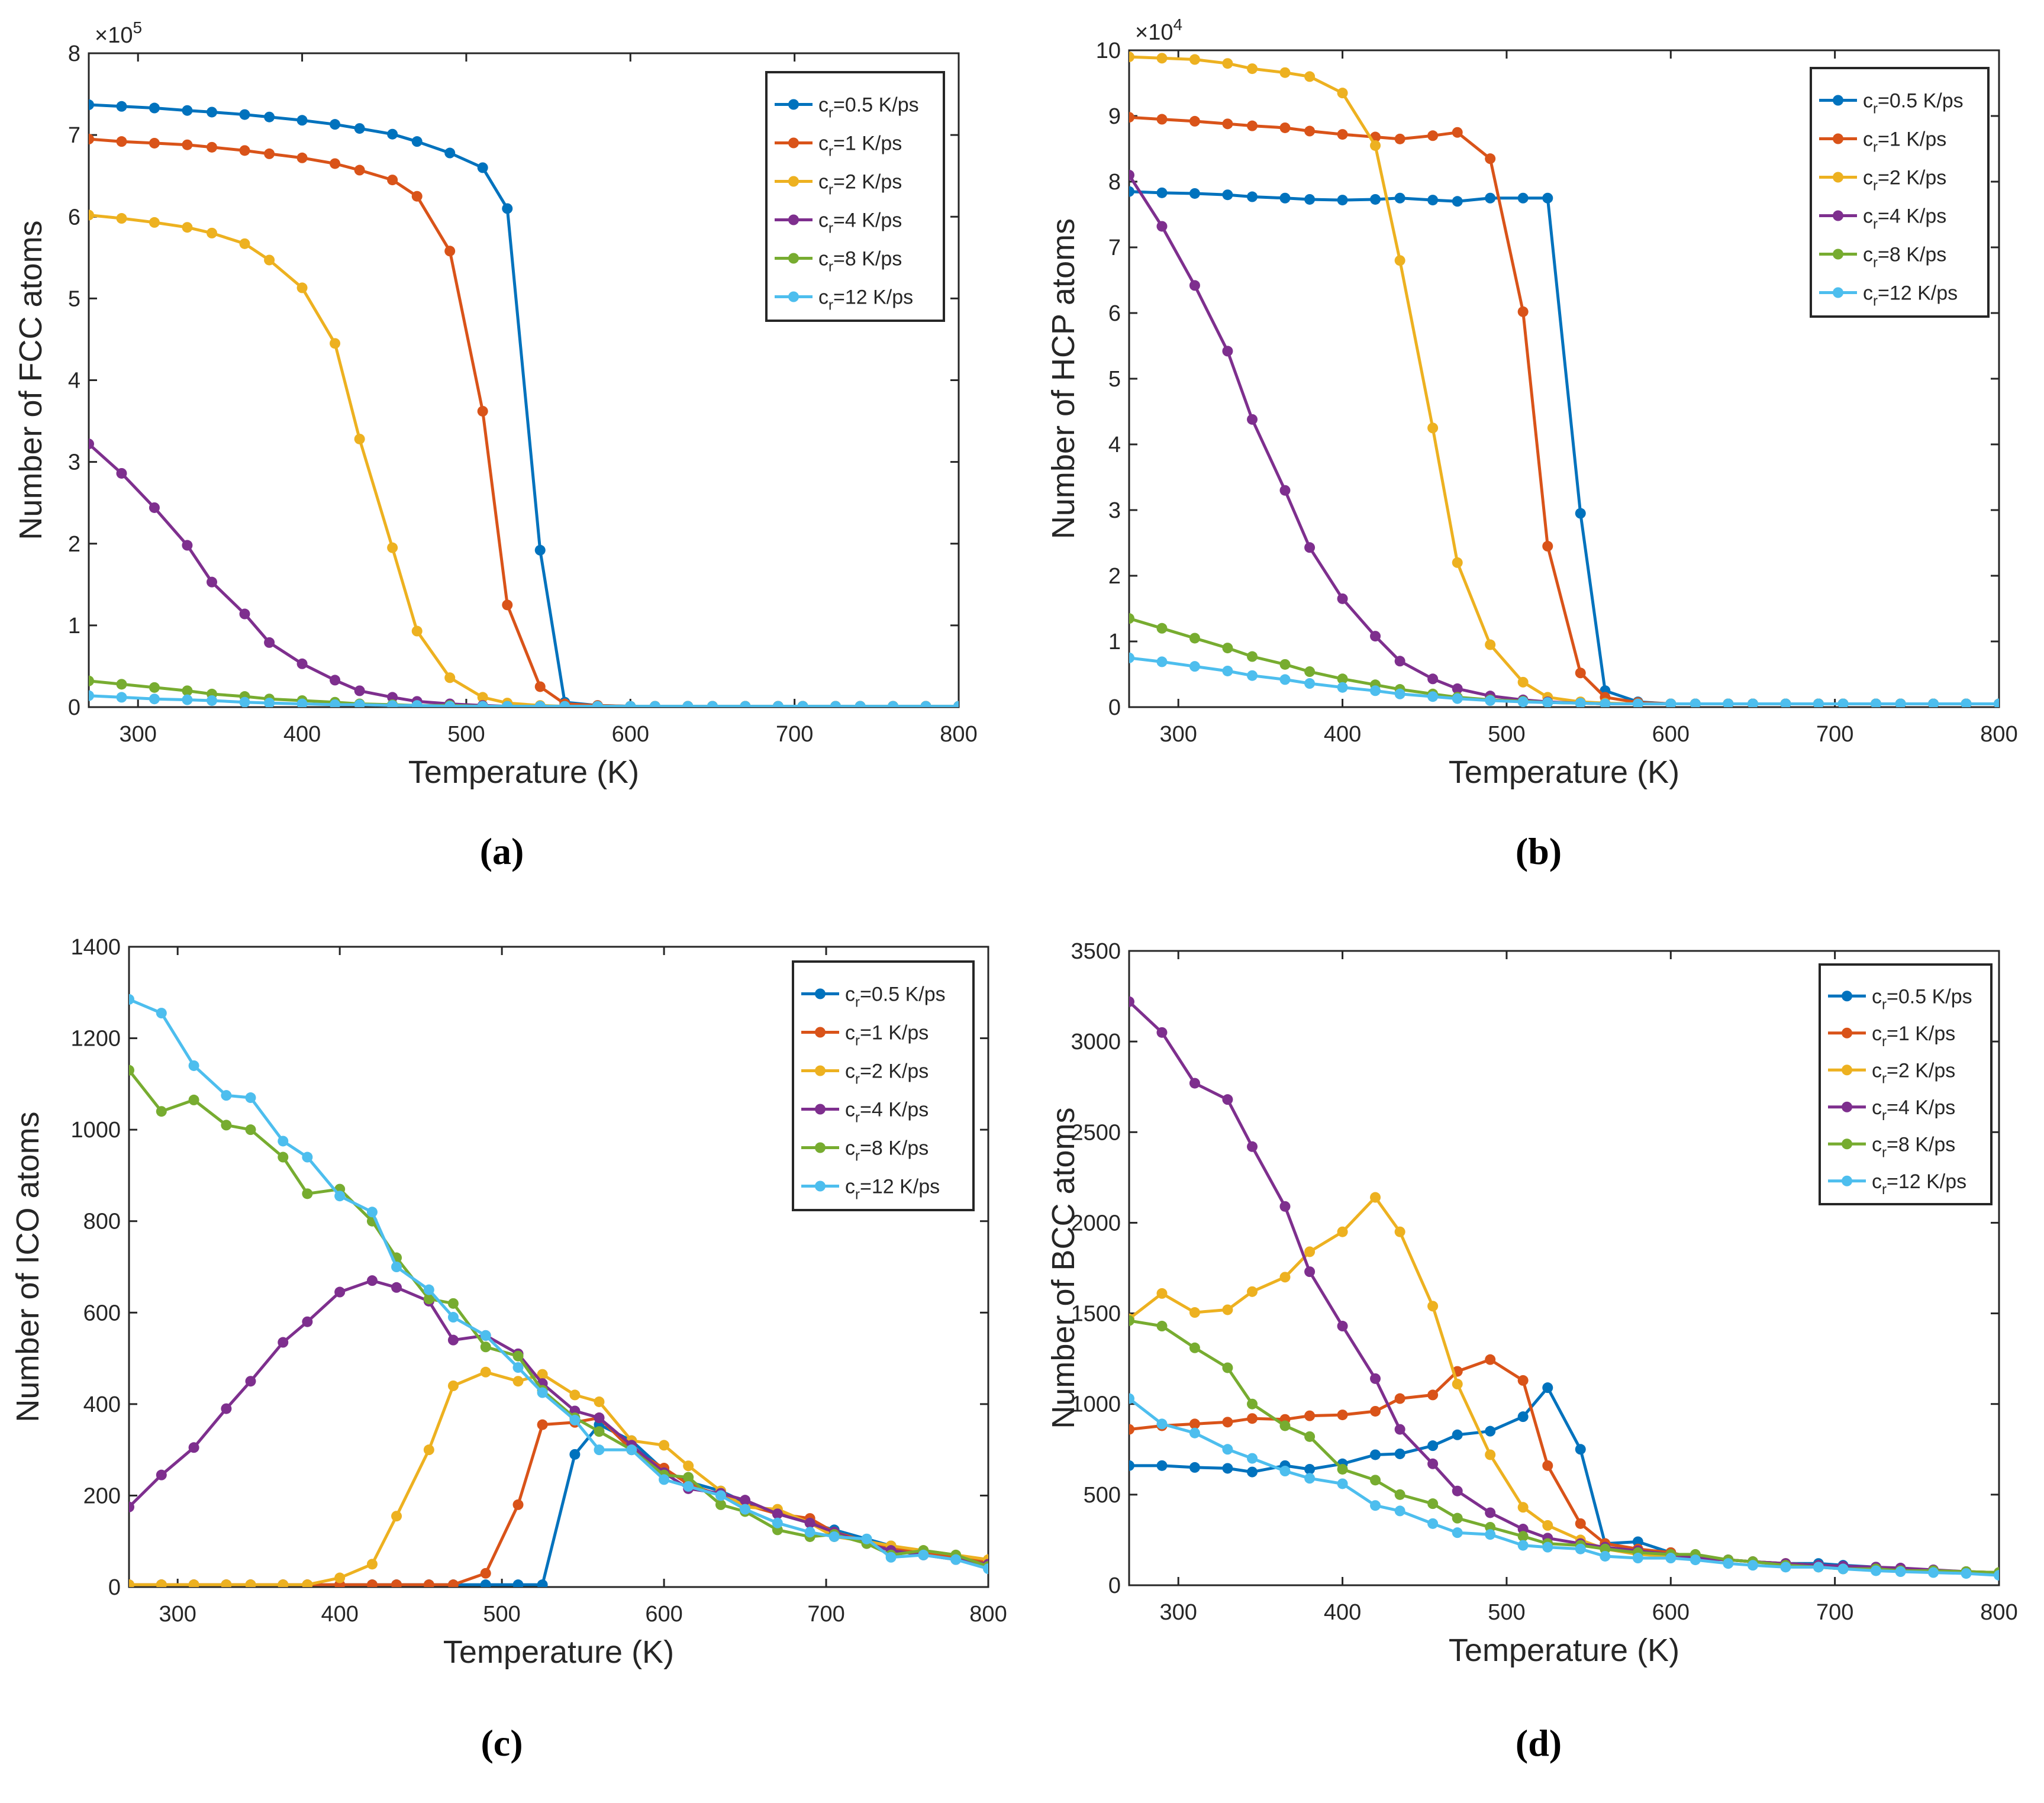 The width and height of the screenshot is (2044, 1803). Describe the element at coordinates (1102, 1495) in the screenshot. I see `y-tick-label: 500` at that location.